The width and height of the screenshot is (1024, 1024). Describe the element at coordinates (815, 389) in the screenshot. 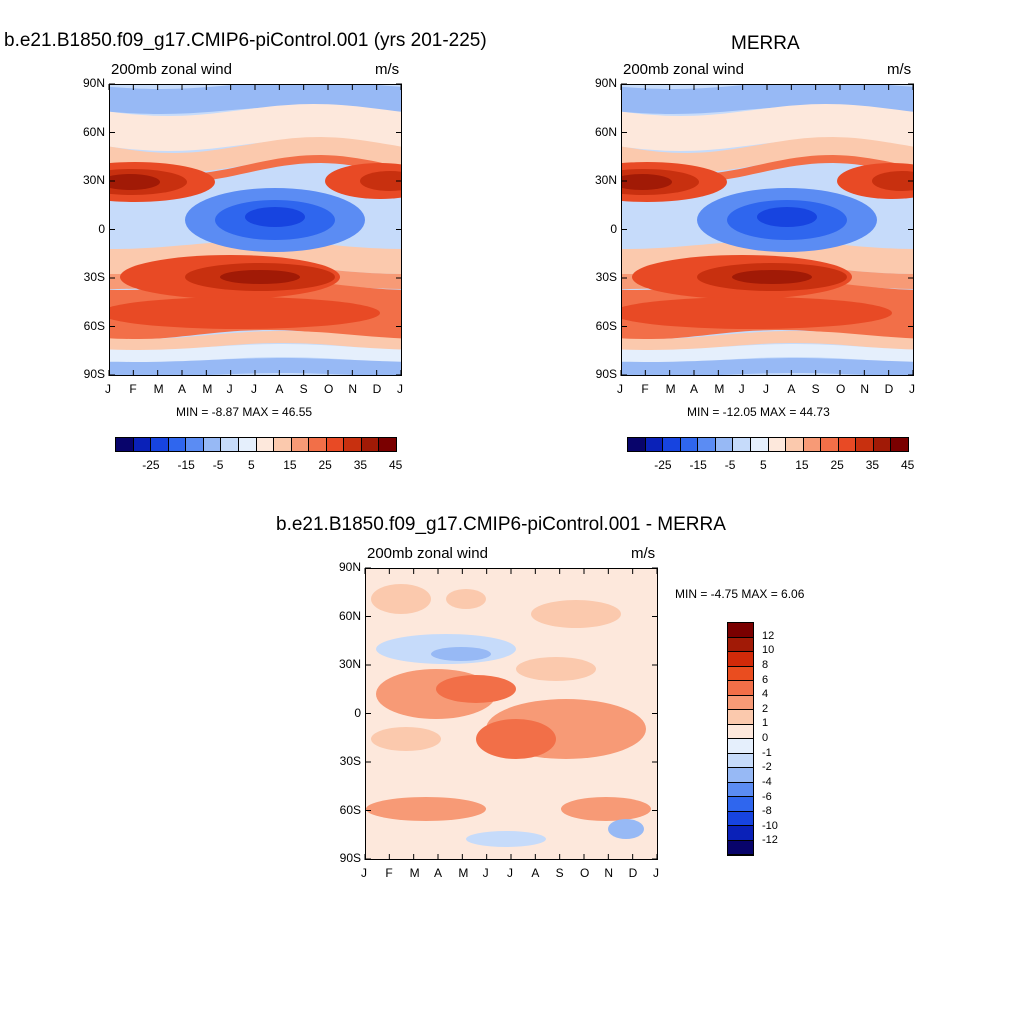

I see `x-tick-label: S` at that location.